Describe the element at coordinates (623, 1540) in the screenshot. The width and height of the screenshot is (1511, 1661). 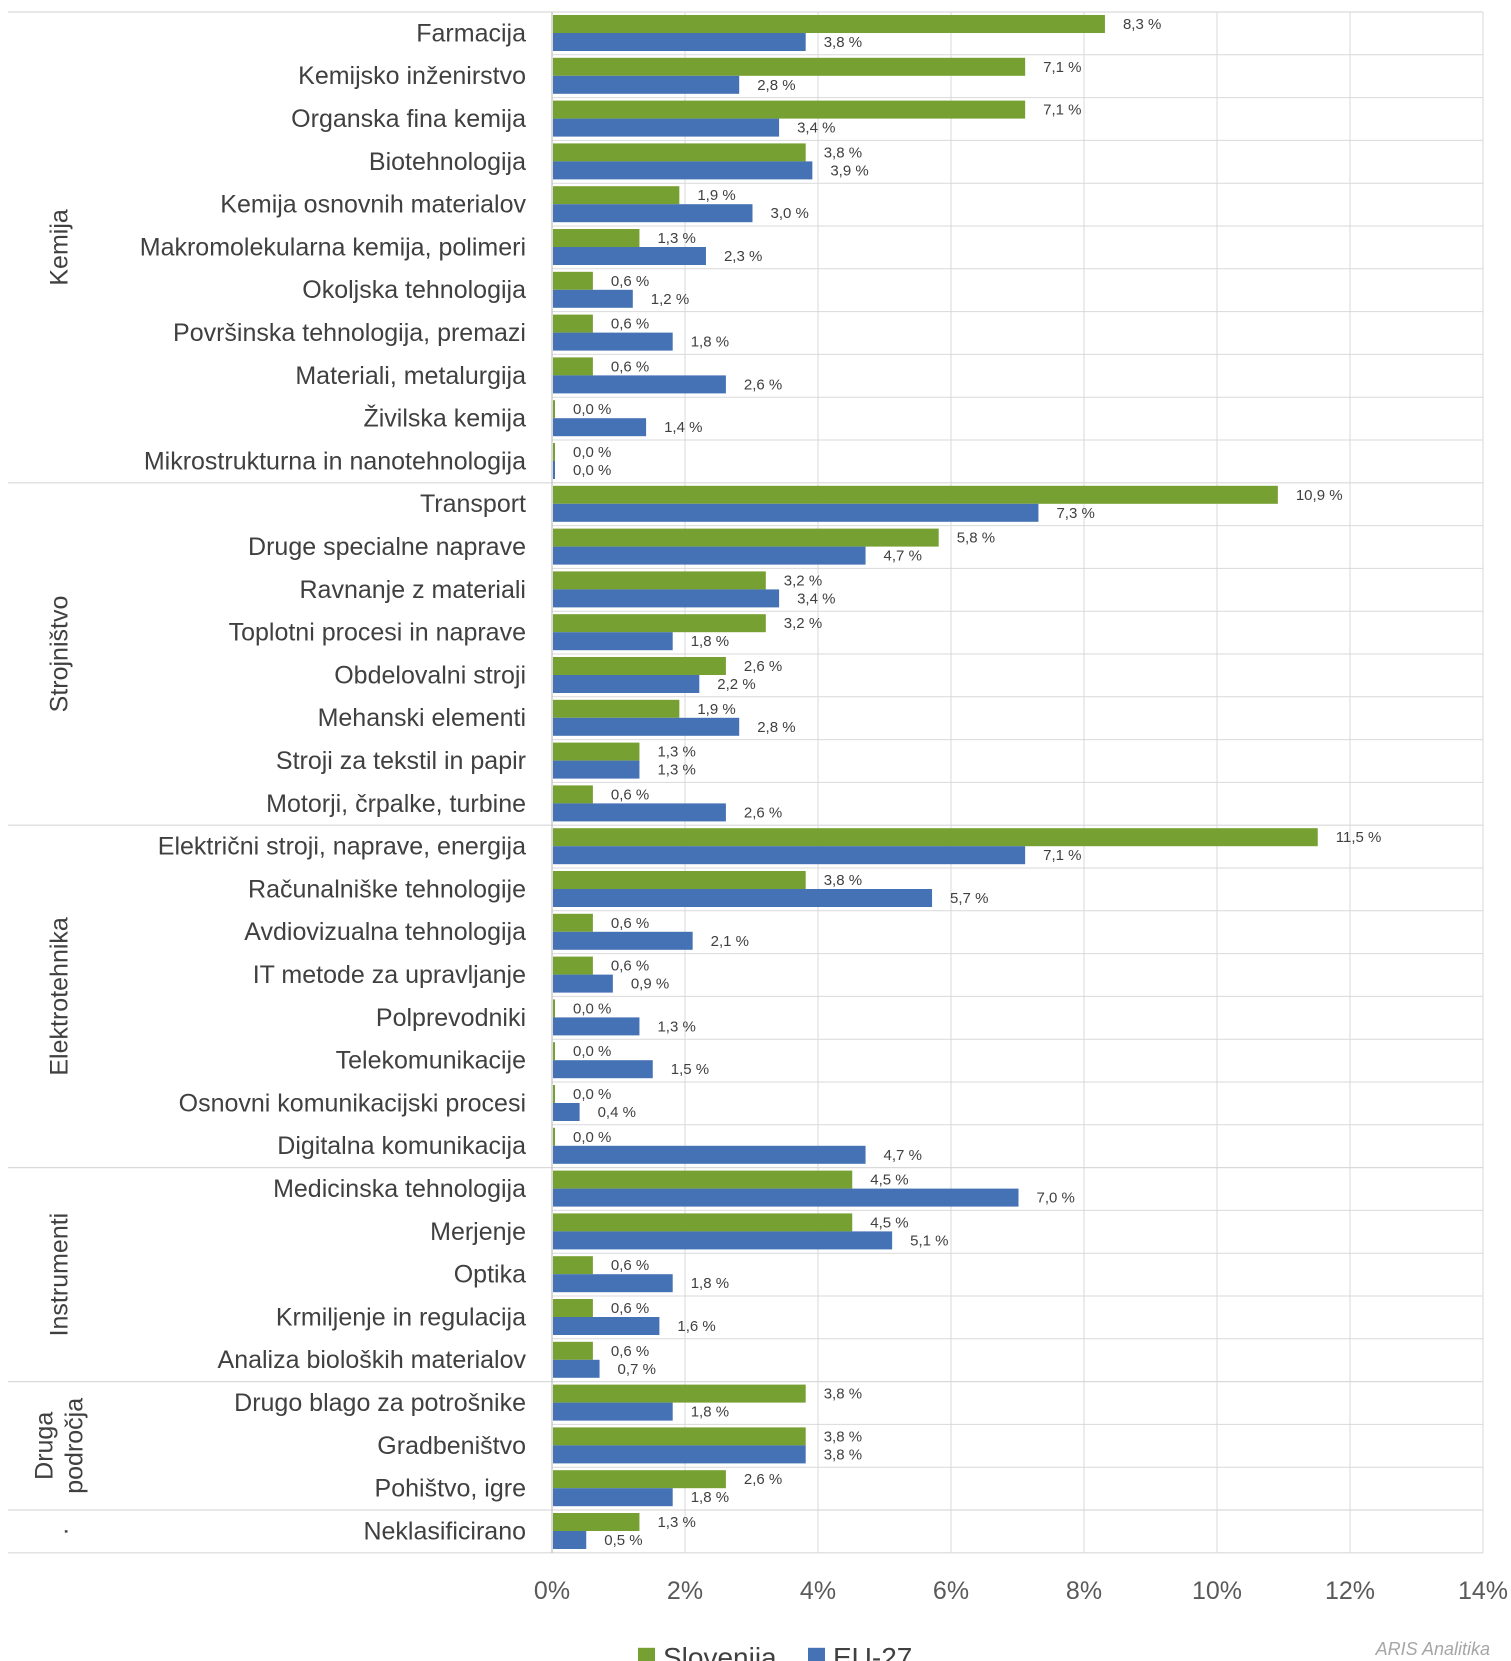
I see `data-label: 0,5 %` at that location.